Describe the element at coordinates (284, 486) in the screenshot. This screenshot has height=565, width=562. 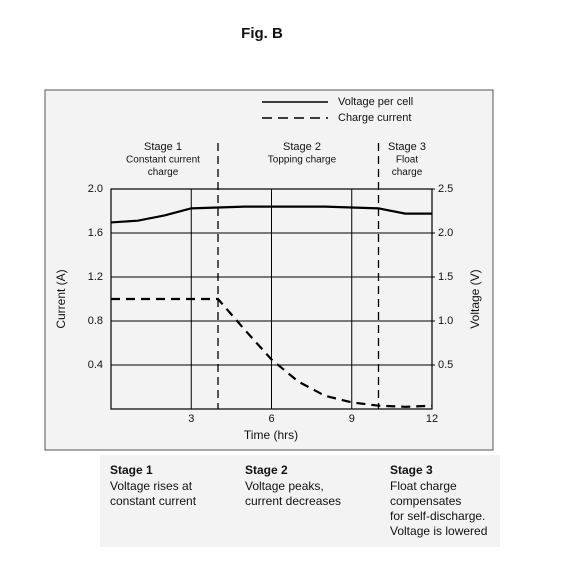
I see `note-line: Voltage peaks,` at that location.